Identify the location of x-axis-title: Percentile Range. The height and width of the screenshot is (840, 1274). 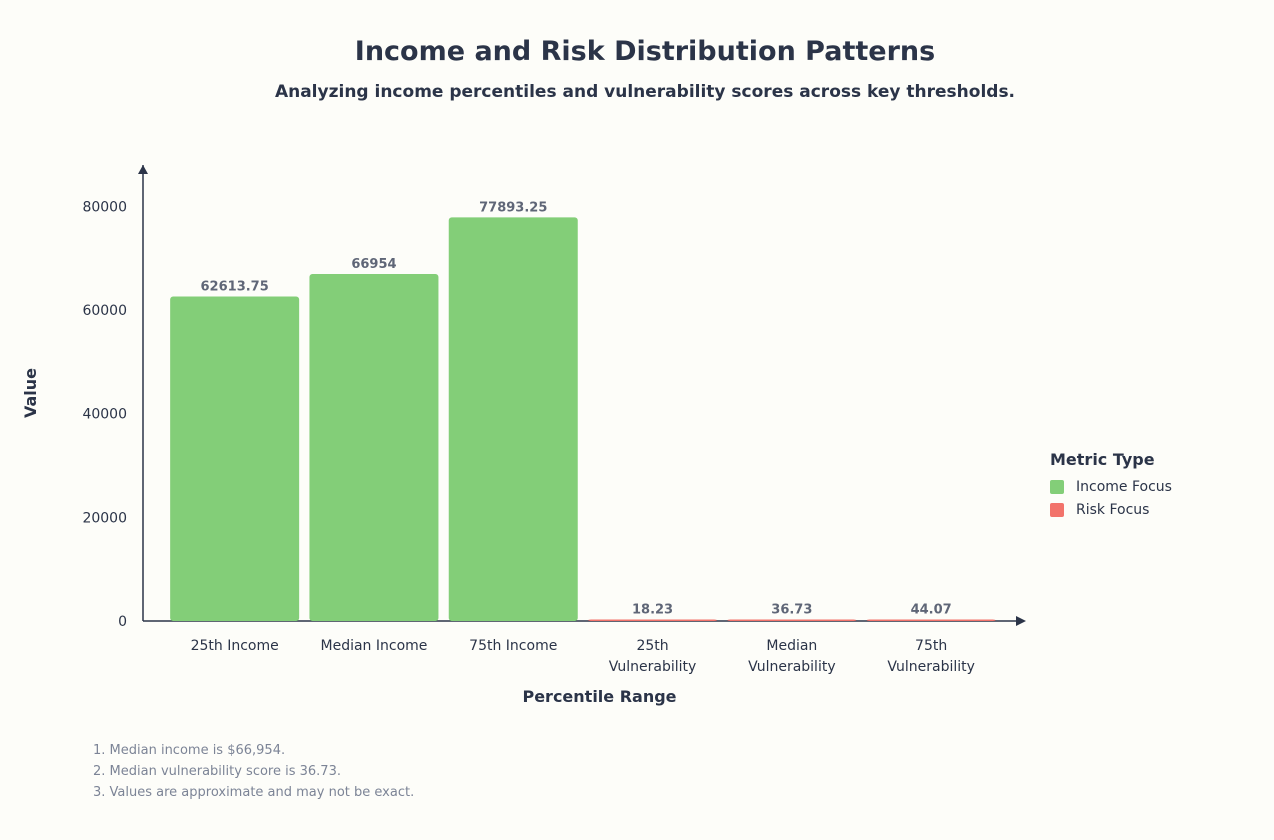
(599, 696).